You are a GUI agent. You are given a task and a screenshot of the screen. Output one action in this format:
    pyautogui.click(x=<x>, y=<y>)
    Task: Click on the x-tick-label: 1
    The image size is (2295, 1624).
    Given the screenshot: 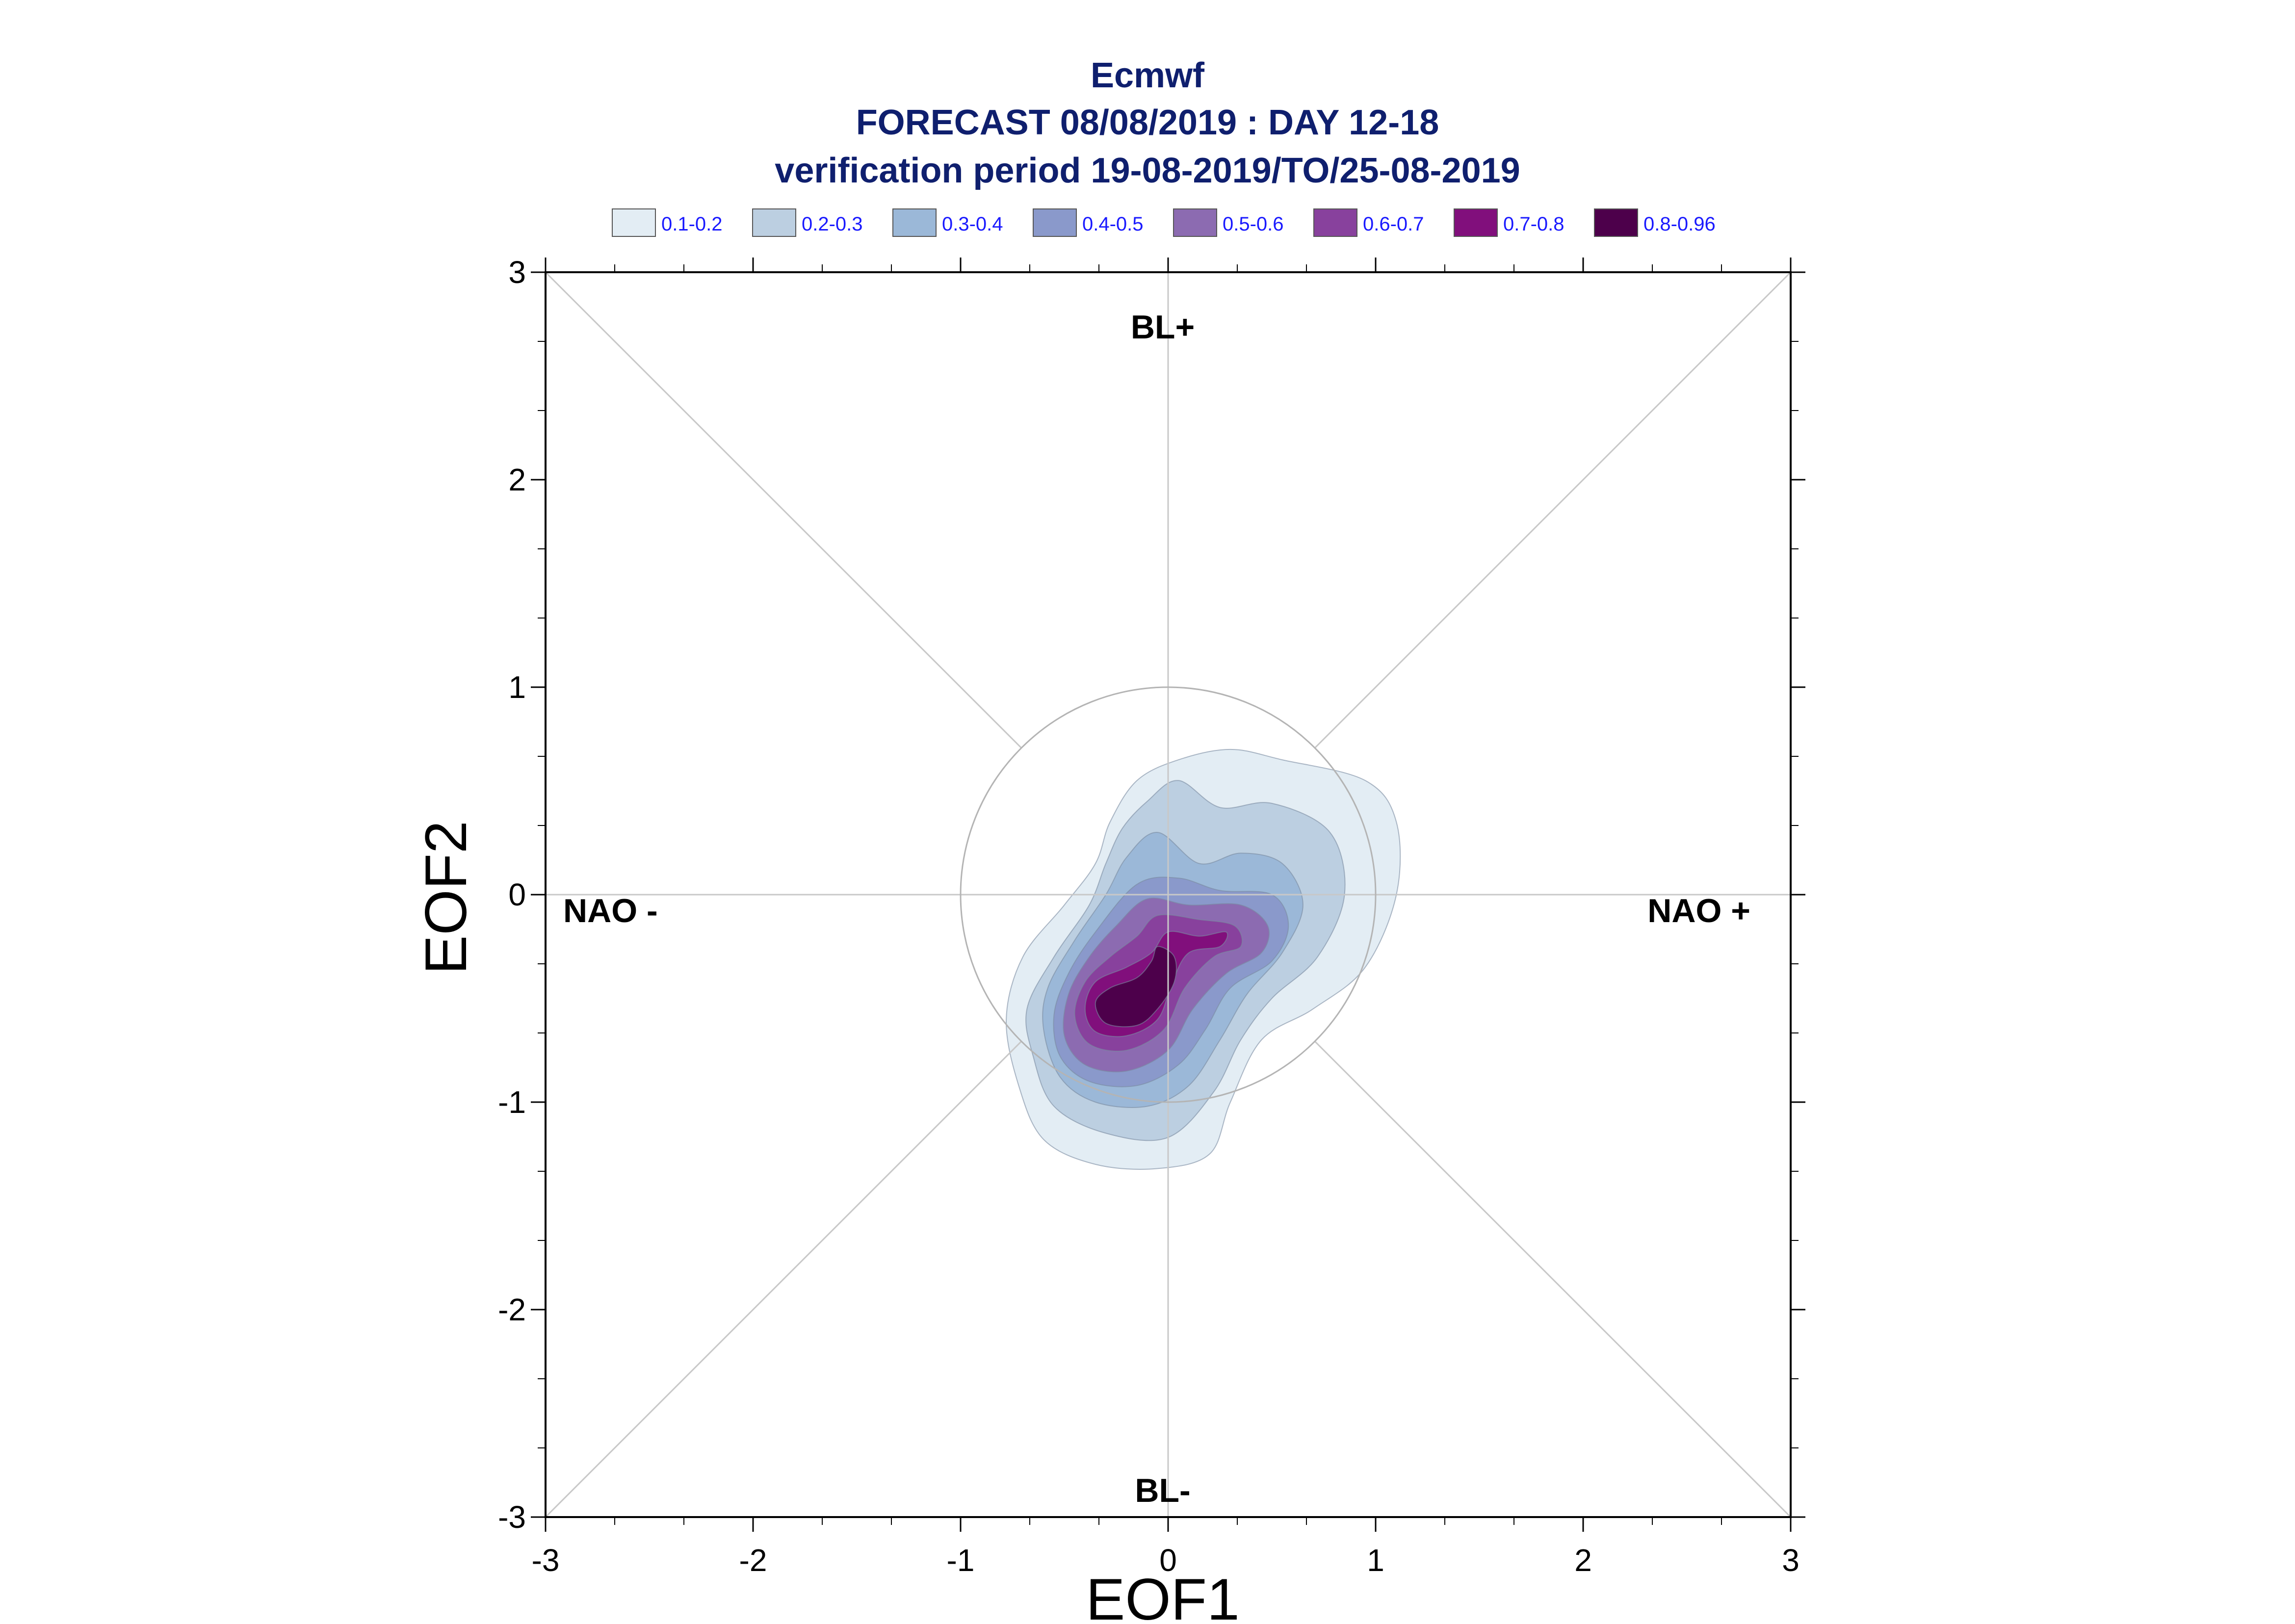 What is the action you would take?
    pyautogui.click(x=1375, y=1560)
    